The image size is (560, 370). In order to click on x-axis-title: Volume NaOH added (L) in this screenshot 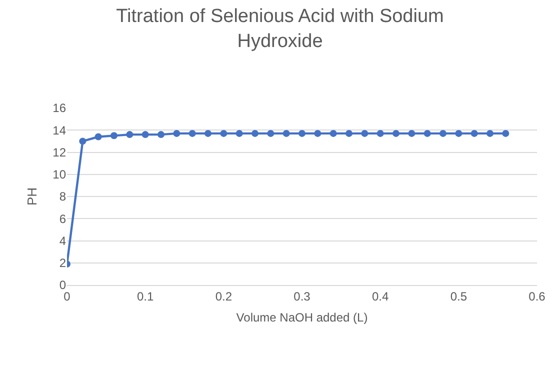, I will do `click(302, 317)`.